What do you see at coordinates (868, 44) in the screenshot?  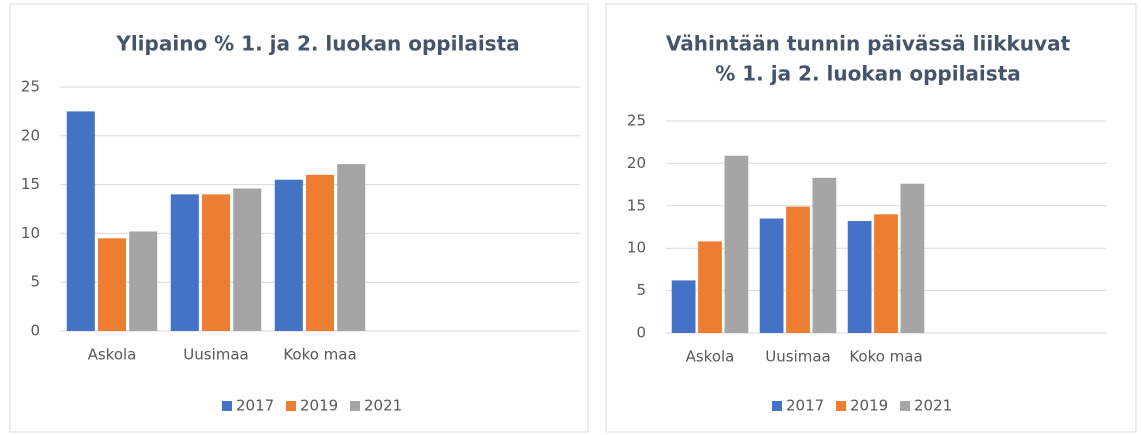 I see `chart-title: Vähintään tunnin päivässä liikkuvat` at bounding box center [868, 44].